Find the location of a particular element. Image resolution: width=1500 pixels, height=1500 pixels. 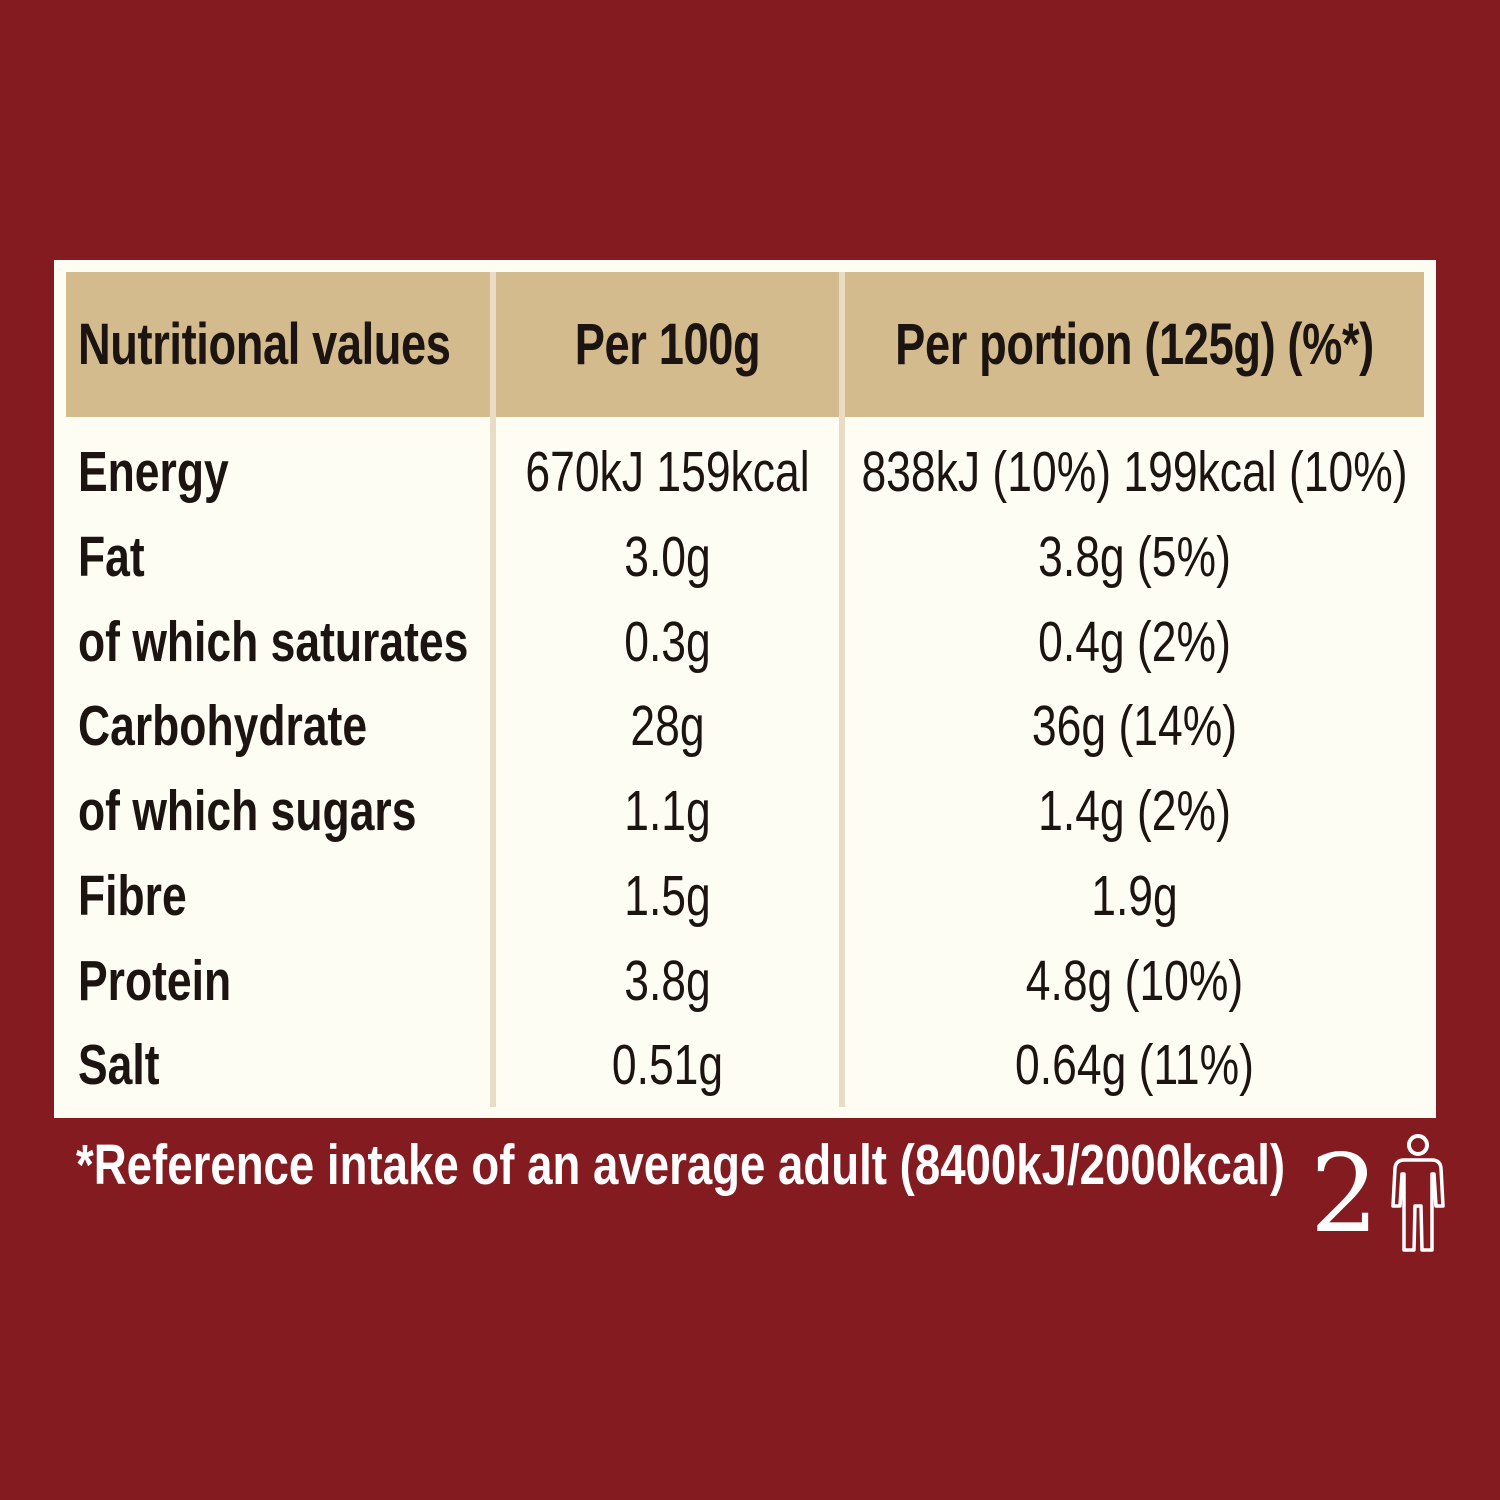

header-cell-per-portion is located at coordinates (1134, 344).